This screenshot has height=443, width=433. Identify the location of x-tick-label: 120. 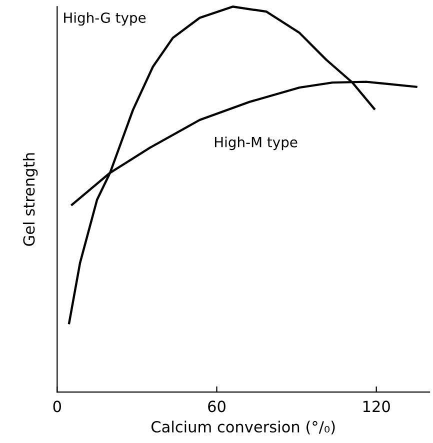
(376, 406).